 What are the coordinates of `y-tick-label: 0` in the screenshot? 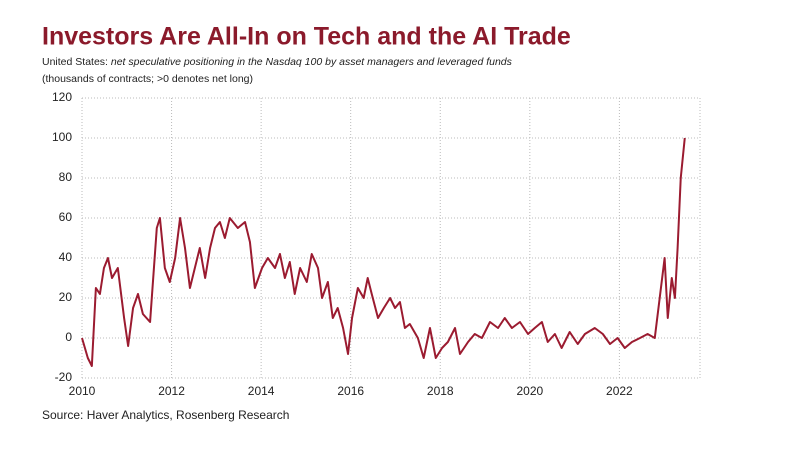 It's located at (68, 337).